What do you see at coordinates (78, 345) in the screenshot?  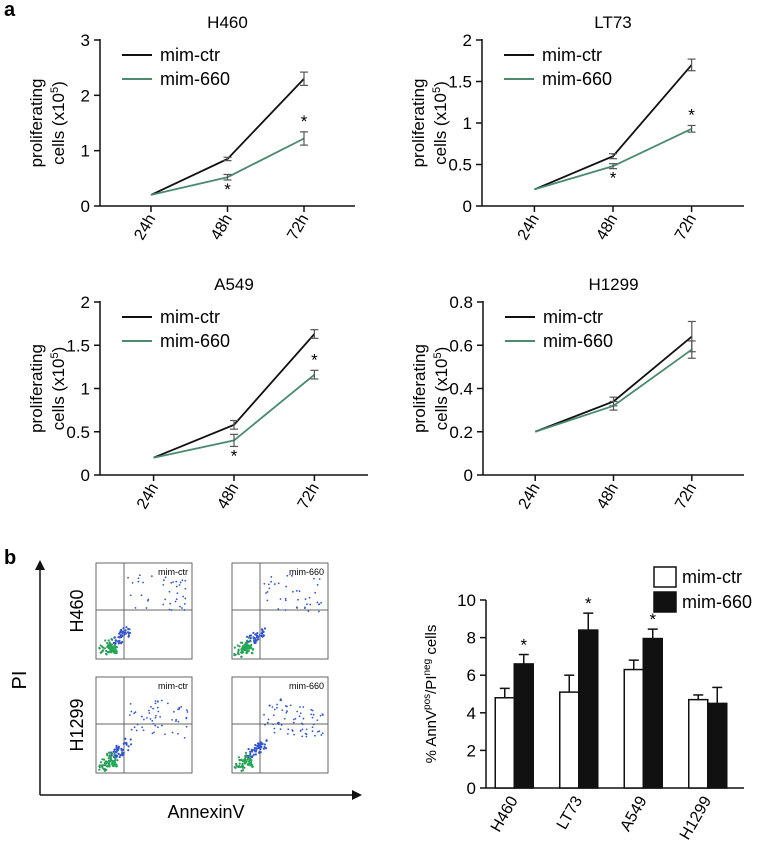 I see `y-tick-label: 1.5` at bounding box center [78, 345].